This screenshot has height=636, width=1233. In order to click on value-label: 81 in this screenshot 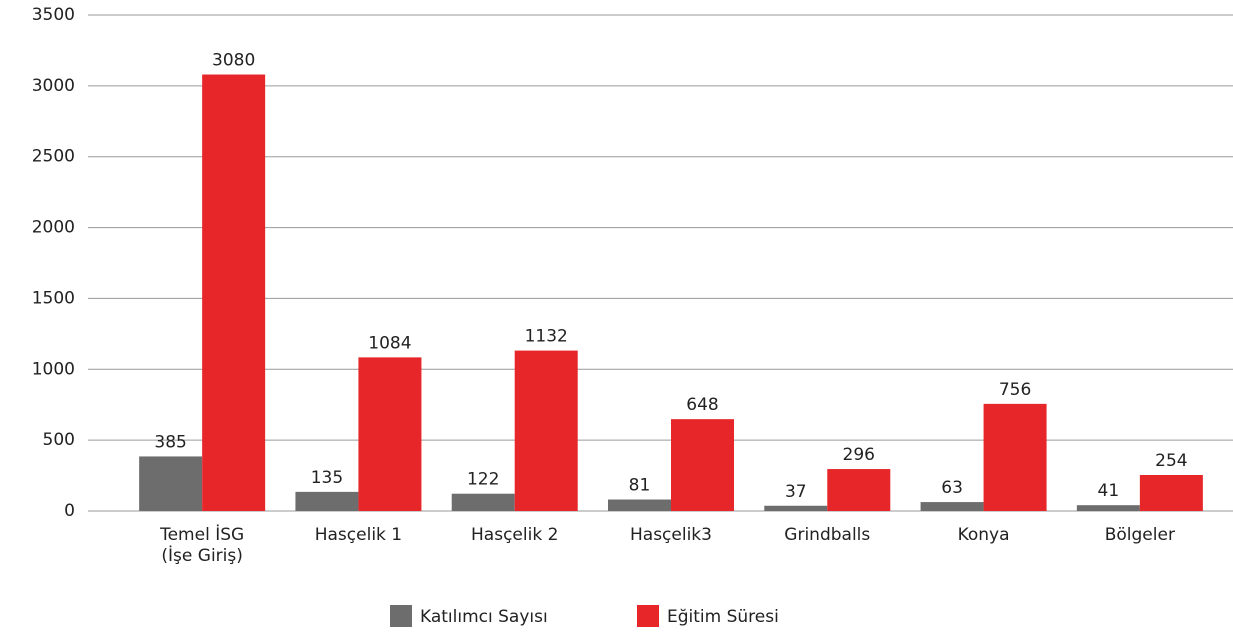, I will do `click(640, 486)`.